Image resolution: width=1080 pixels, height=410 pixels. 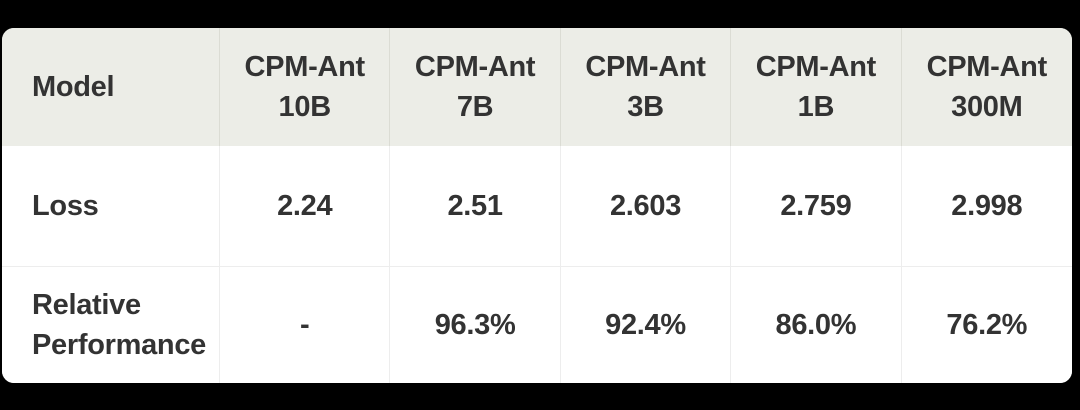 I want to click on column-header-cpm-ant-3b: CPM-Ant 3B, so click(x=646, y=87).